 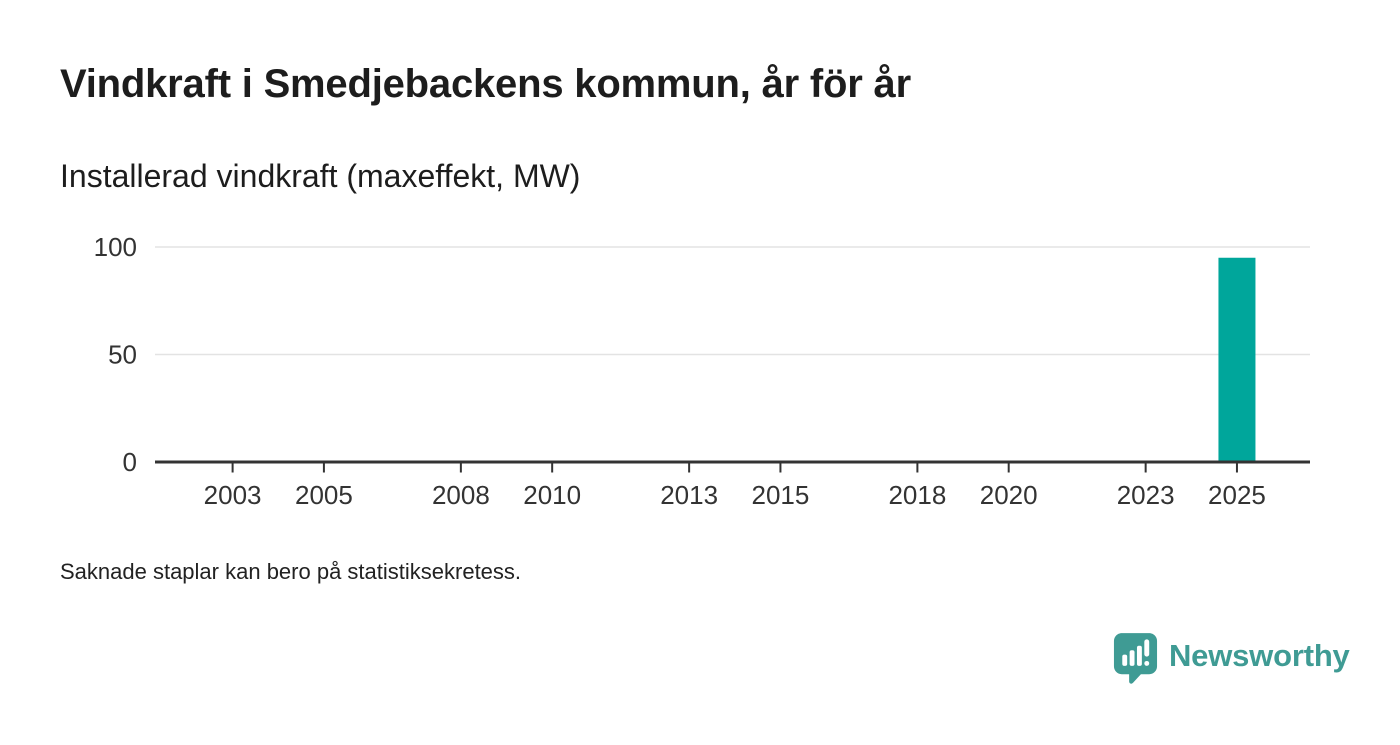 I want to click on bar-2025, so click(x=1237, y=359).